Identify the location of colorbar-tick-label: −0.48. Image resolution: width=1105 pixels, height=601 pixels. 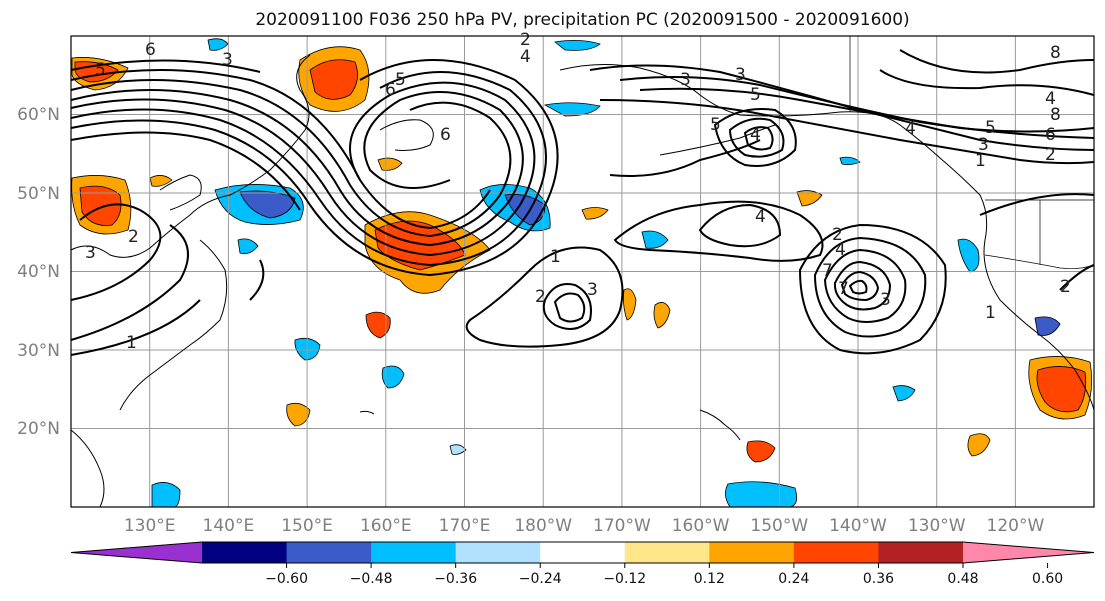
(371, 579).